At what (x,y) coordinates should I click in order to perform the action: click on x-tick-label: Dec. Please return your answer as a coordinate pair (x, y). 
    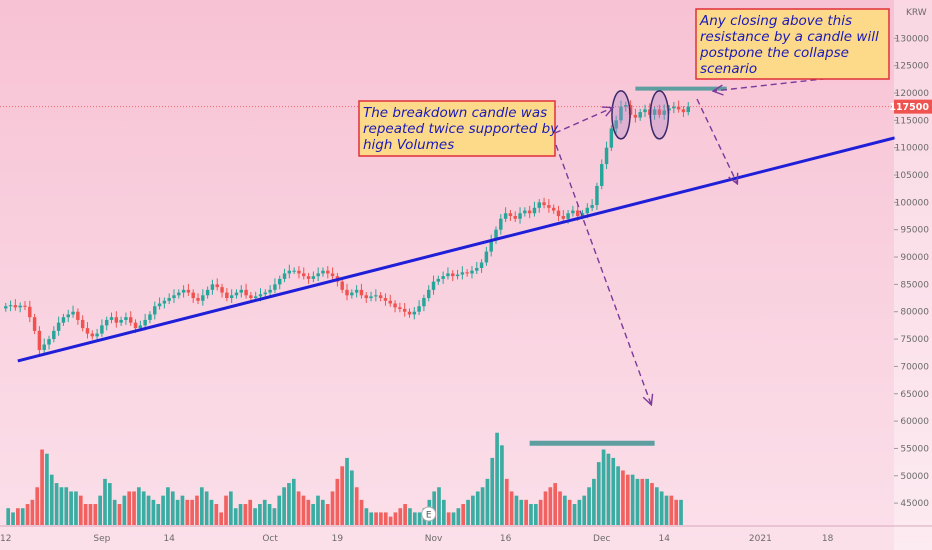
    Looking at the image, I should click on (601, 539).